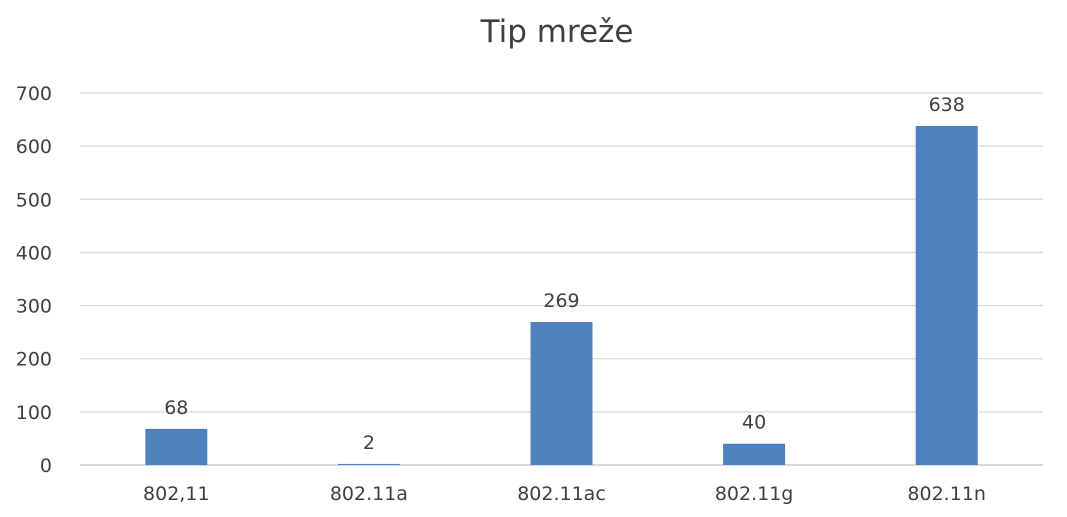 The width and height of the screenshot is (1067, 517). What do you see at coordinates (34, 413) in the screenshot?
I see `y-tick-label: 100` at bounding box center [34, 413].